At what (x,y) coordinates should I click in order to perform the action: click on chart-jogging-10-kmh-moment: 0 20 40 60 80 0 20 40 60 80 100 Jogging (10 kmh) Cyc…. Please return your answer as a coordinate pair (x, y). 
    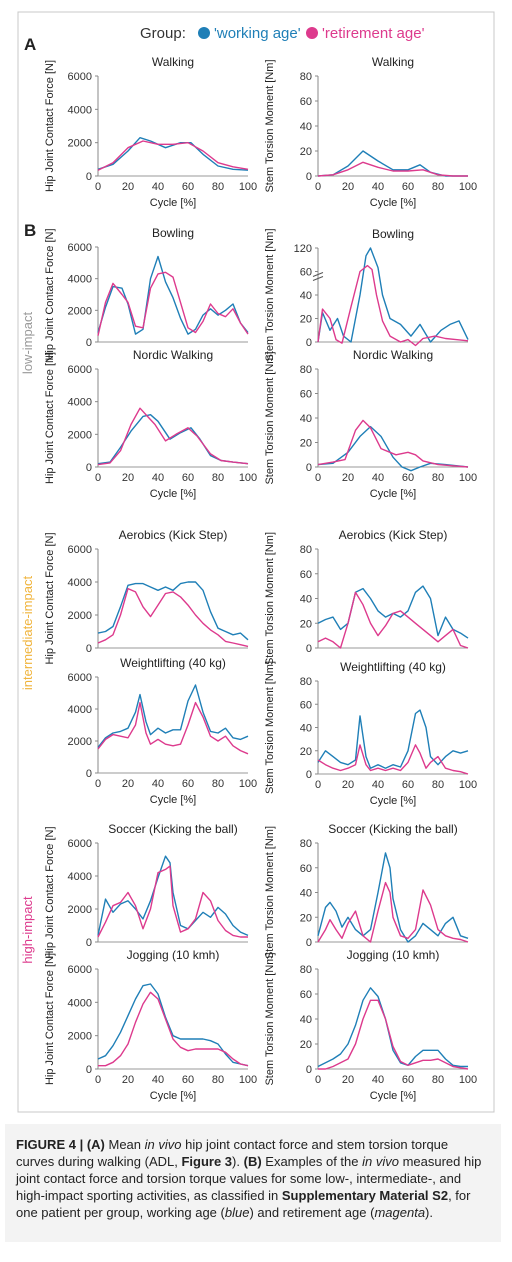
    Looking at the image, I should click on (370, 1025).